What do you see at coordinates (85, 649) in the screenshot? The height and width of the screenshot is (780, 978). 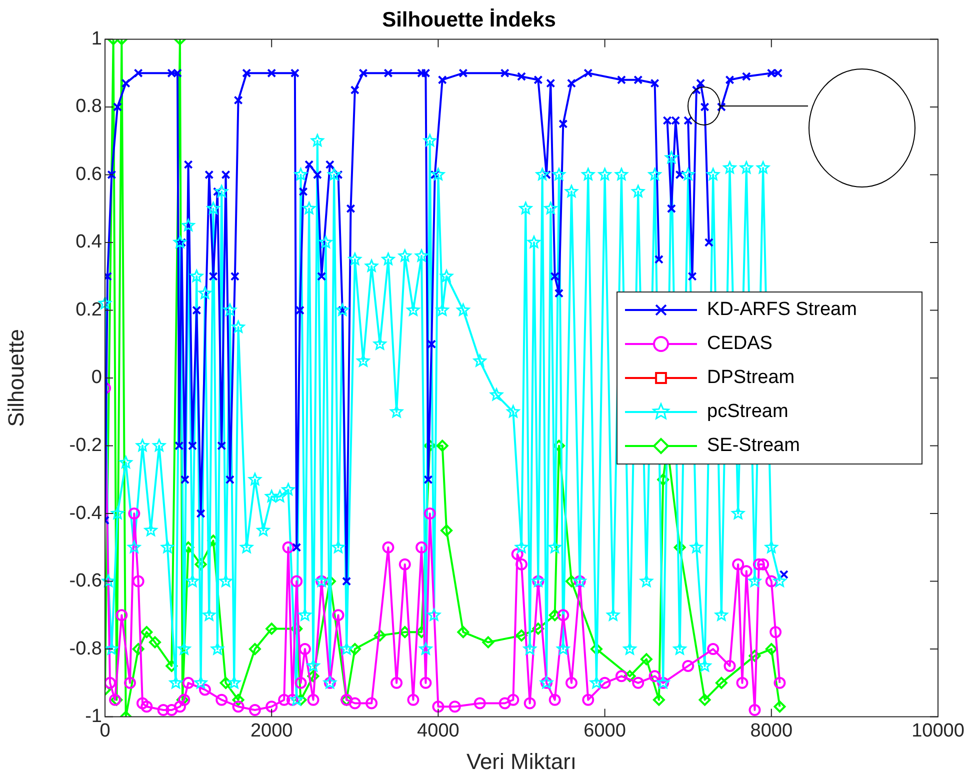 I see `y-tick-label: -0.8` at bounding box center [85, 649].